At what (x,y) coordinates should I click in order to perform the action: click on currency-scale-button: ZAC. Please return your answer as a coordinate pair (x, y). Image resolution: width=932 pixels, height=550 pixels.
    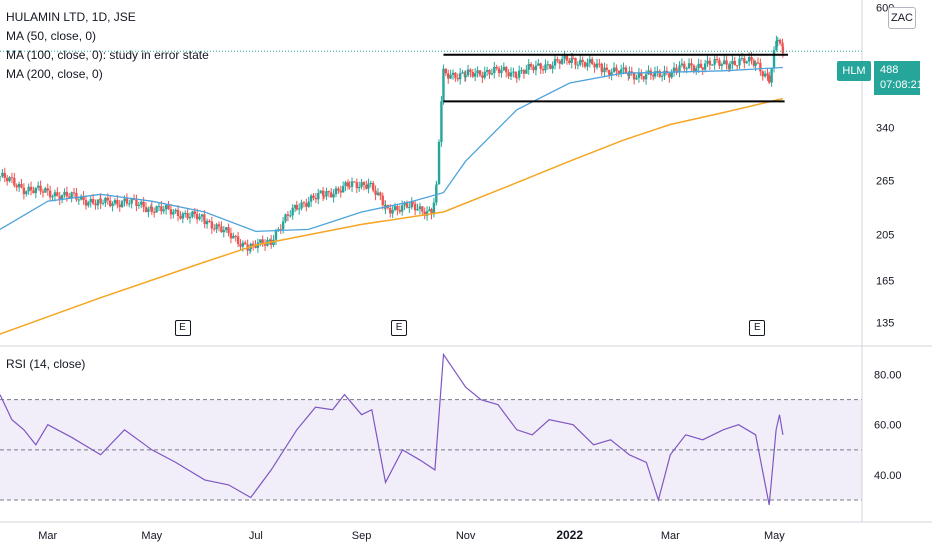
    Looking at the image, I should click on (902, 18).